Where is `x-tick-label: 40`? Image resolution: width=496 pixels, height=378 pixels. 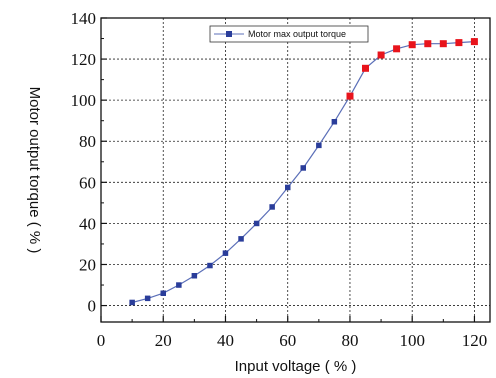 x-tick-label: 40 is located at coordinates (225, 340).